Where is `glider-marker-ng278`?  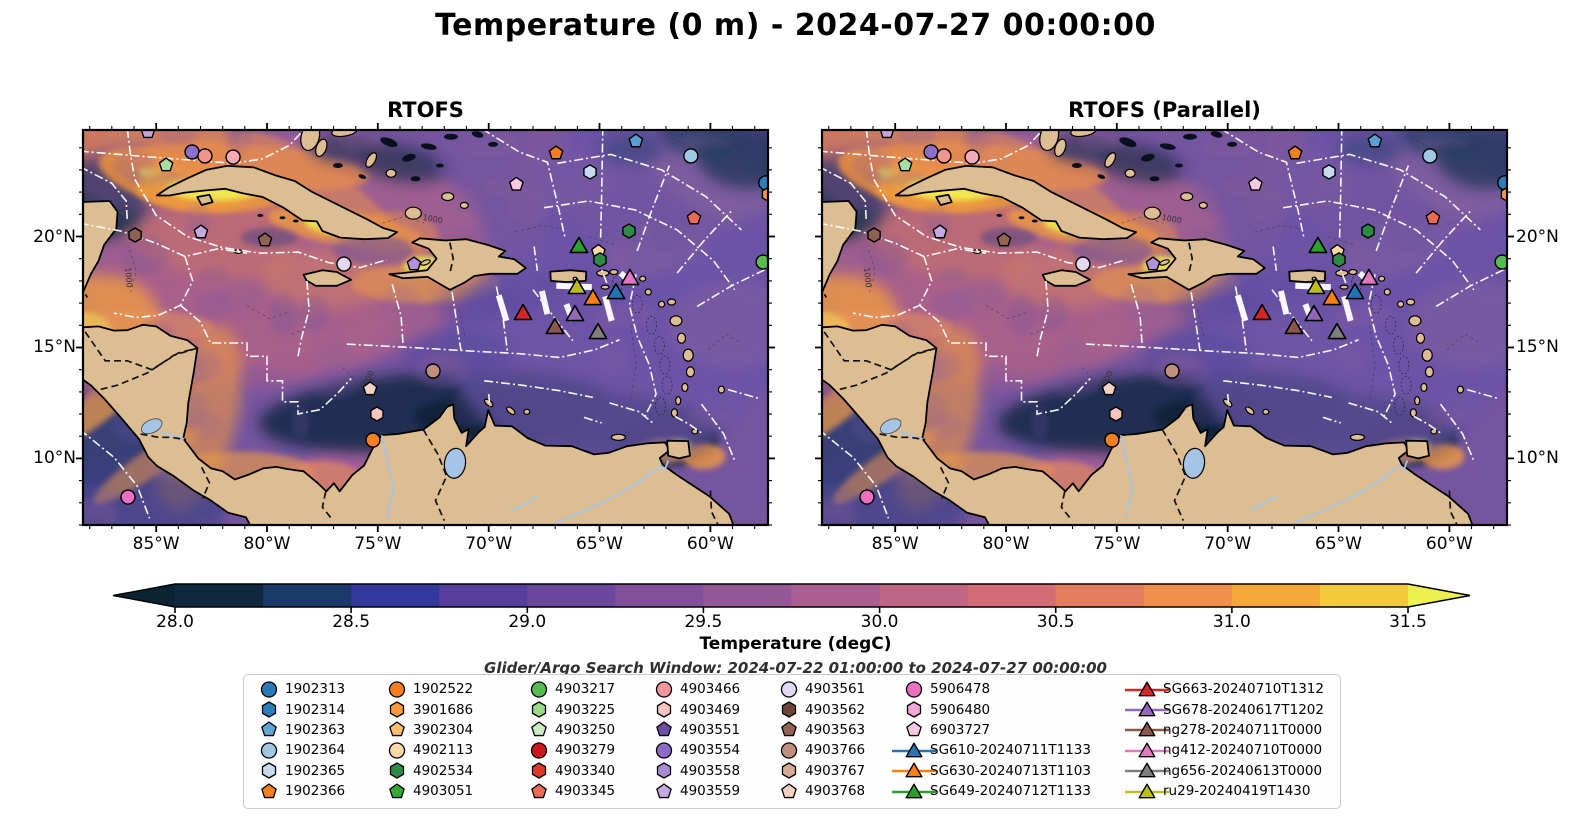
glider-marker-ng278 is located at coordinates (555, 326).